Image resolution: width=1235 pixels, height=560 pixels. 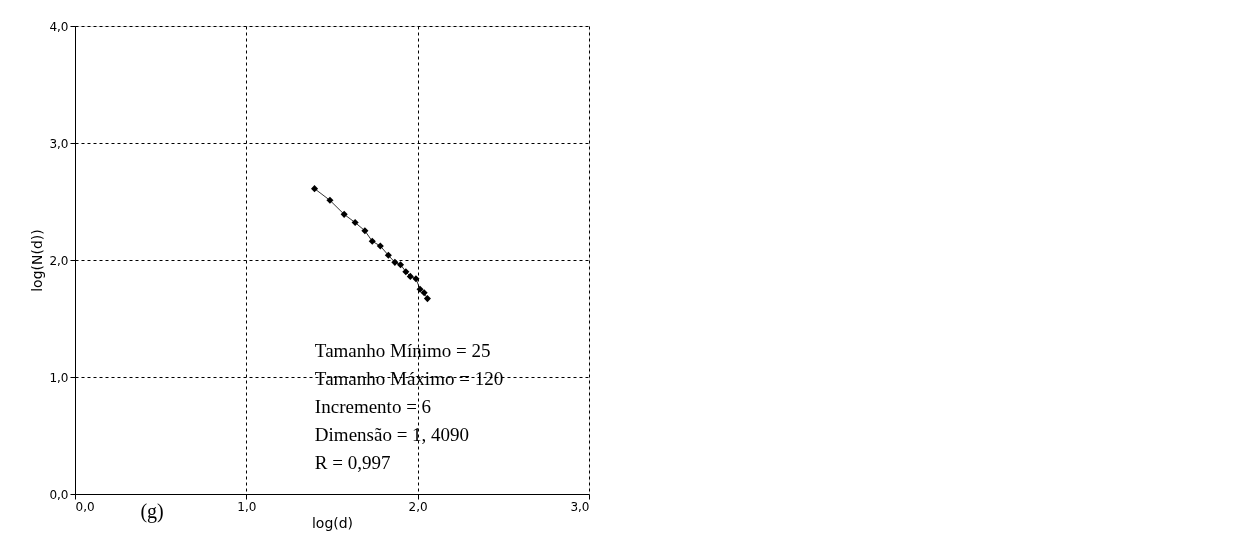 I want to click on text: (g), so click(x=152, y=511).